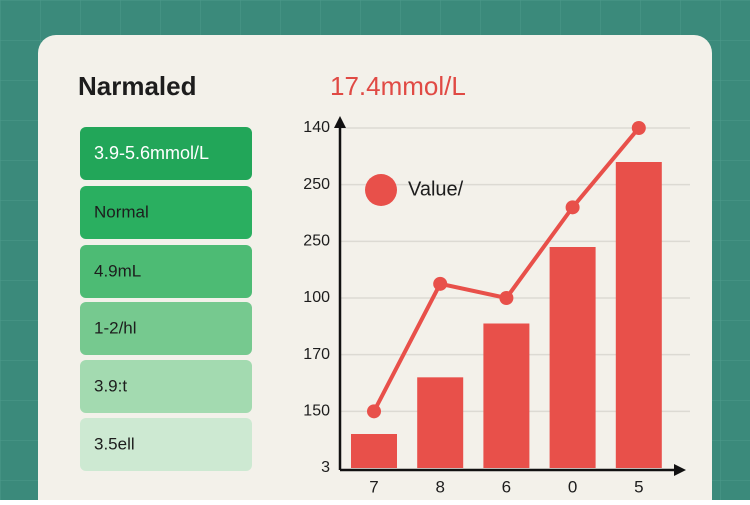 The height and width of the screenshot is (505, 750). What do you see at coordinates (110, 385) in the screenshot?
I see `list-row-label: 3.9:t` at bounding box center [110, 385].